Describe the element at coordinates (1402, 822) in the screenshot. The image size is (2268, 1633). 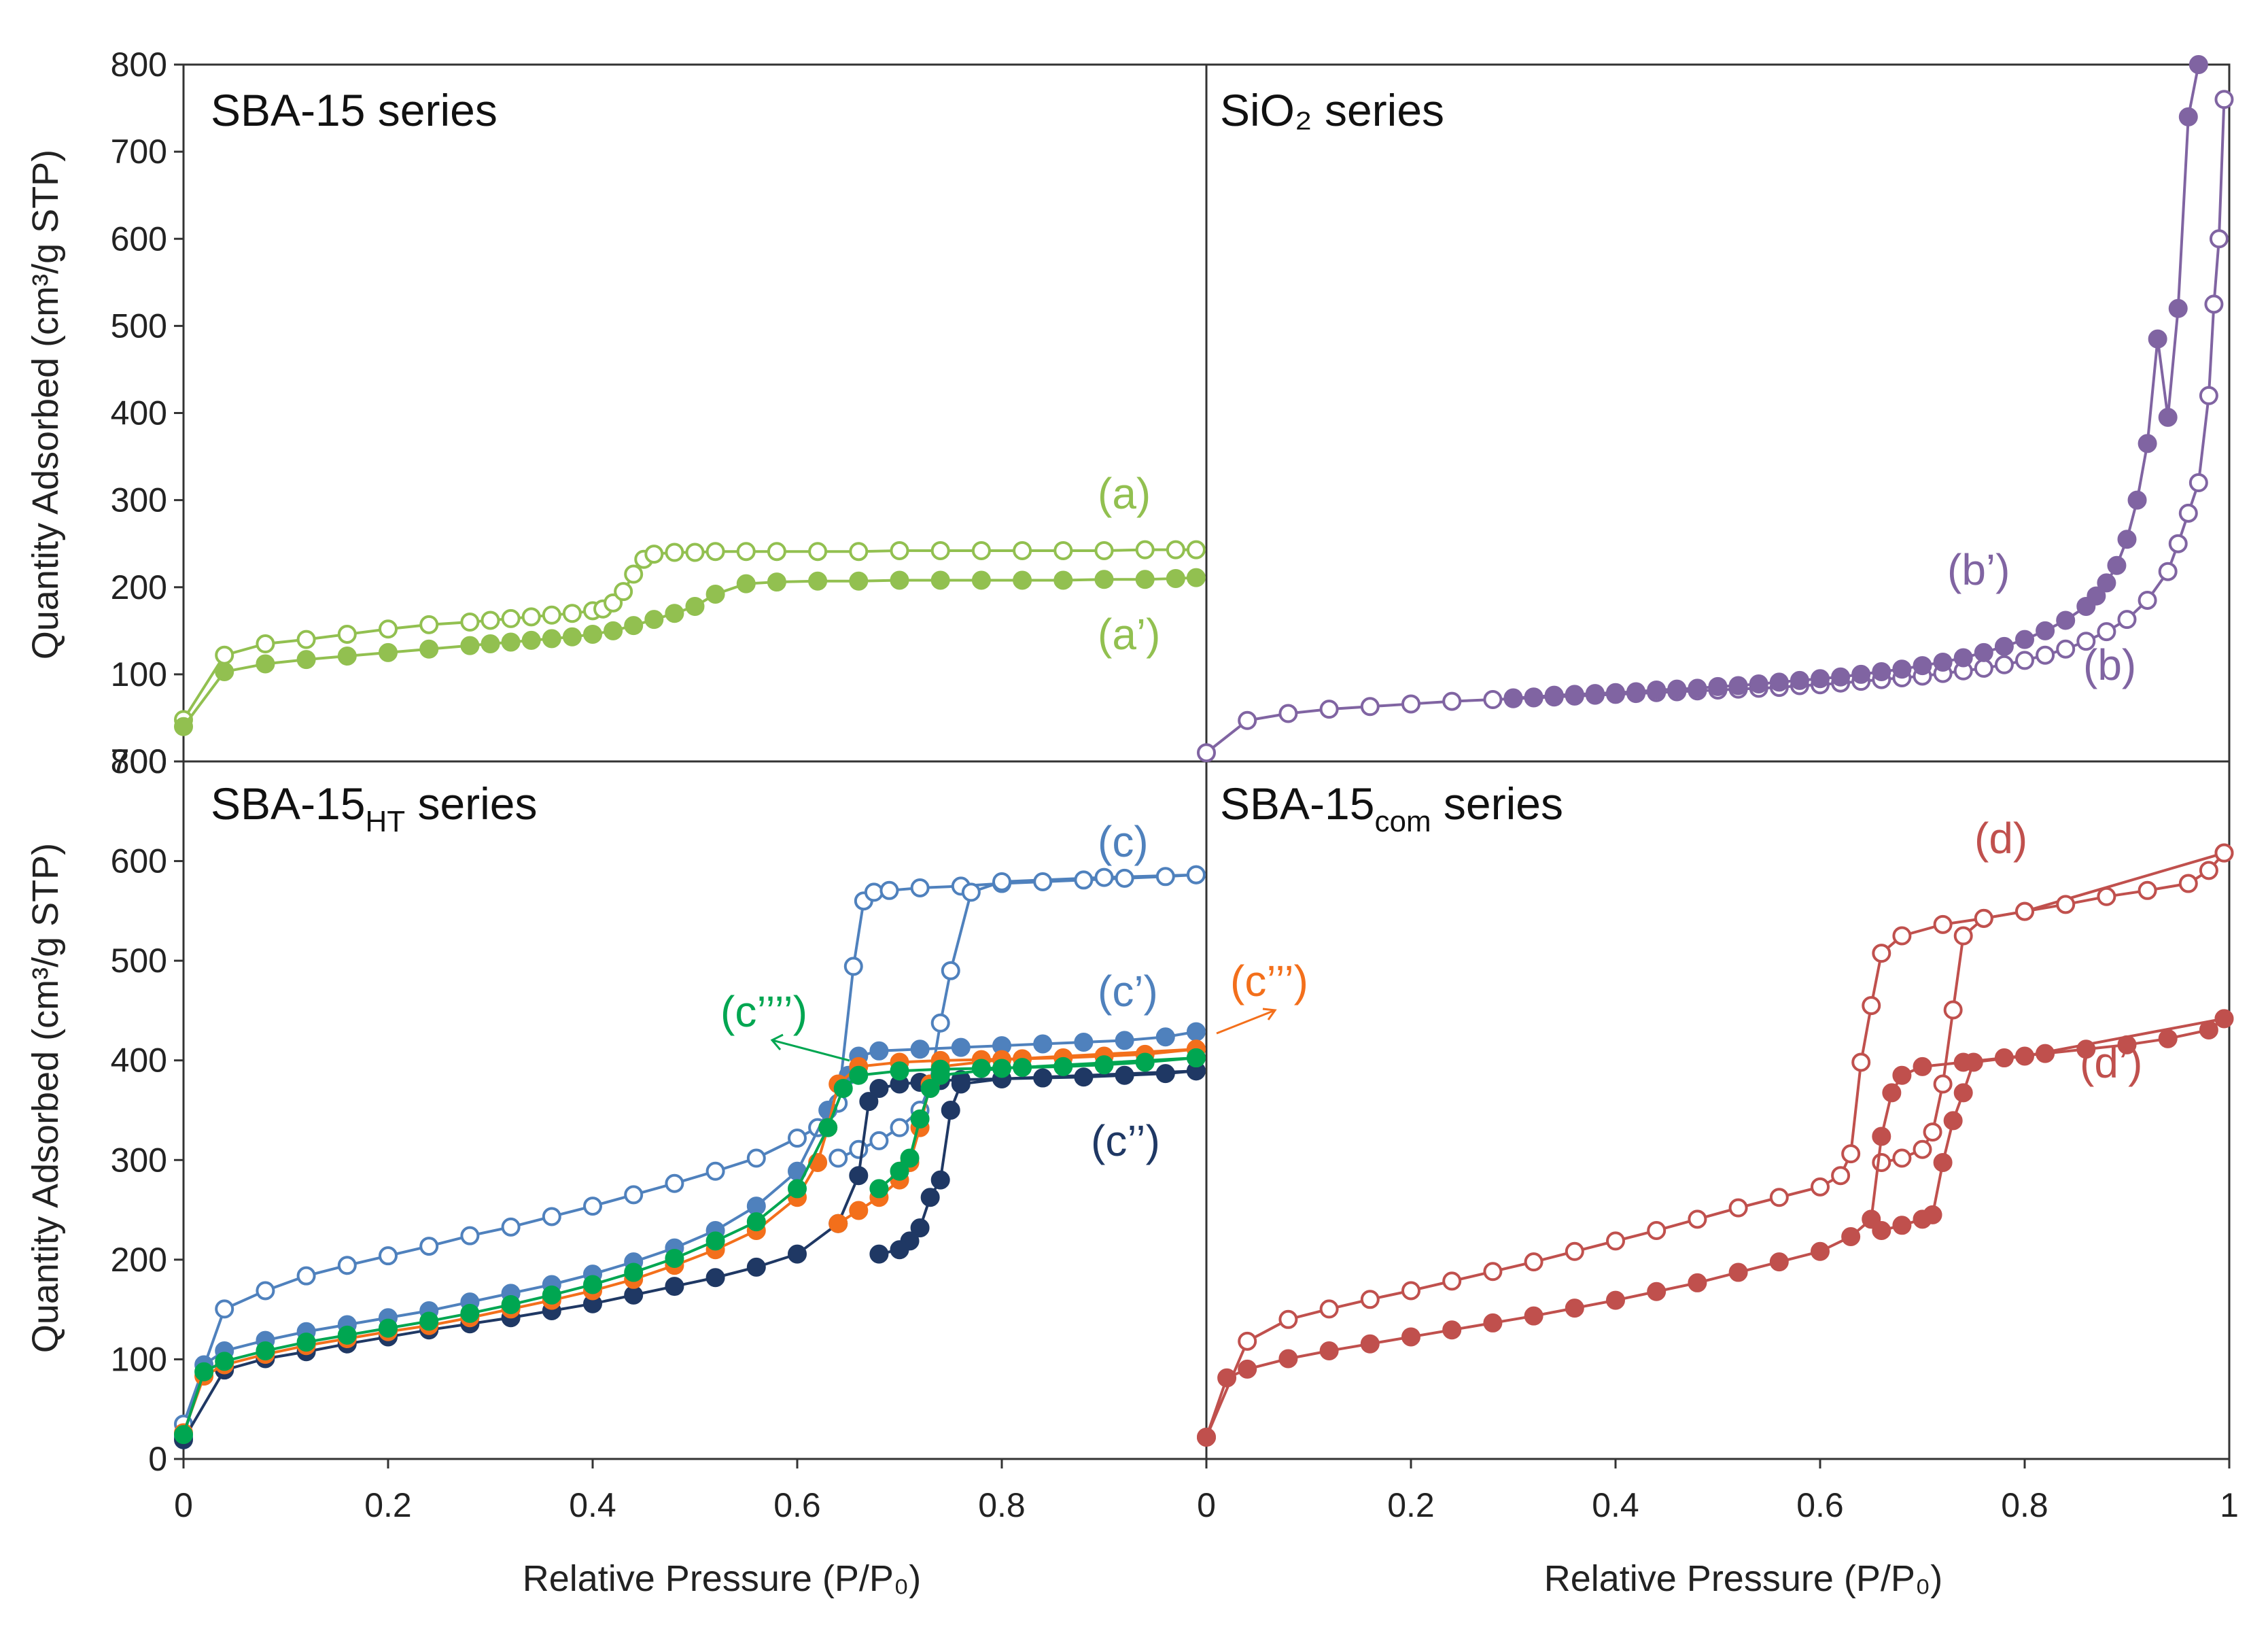
I see `panel-title-sba15com-sub: com` at that location.